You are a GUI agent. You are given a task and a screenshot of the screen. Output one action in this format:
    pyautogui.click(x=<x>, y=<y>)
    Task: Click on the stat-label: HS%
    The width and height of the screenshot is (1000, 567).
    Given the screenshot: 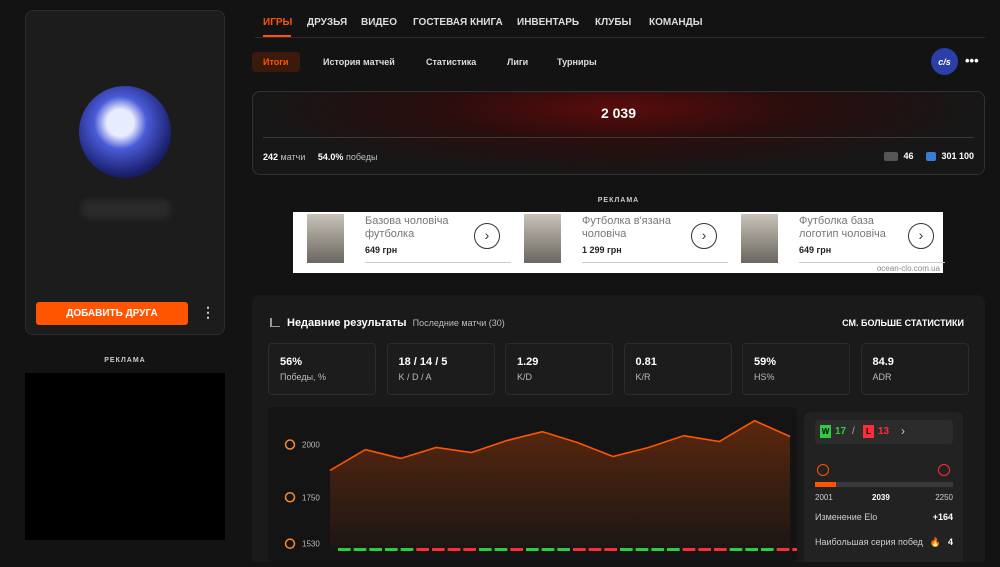 What is the action you would take?
    pyautogui.click(x=764, y=377)
    